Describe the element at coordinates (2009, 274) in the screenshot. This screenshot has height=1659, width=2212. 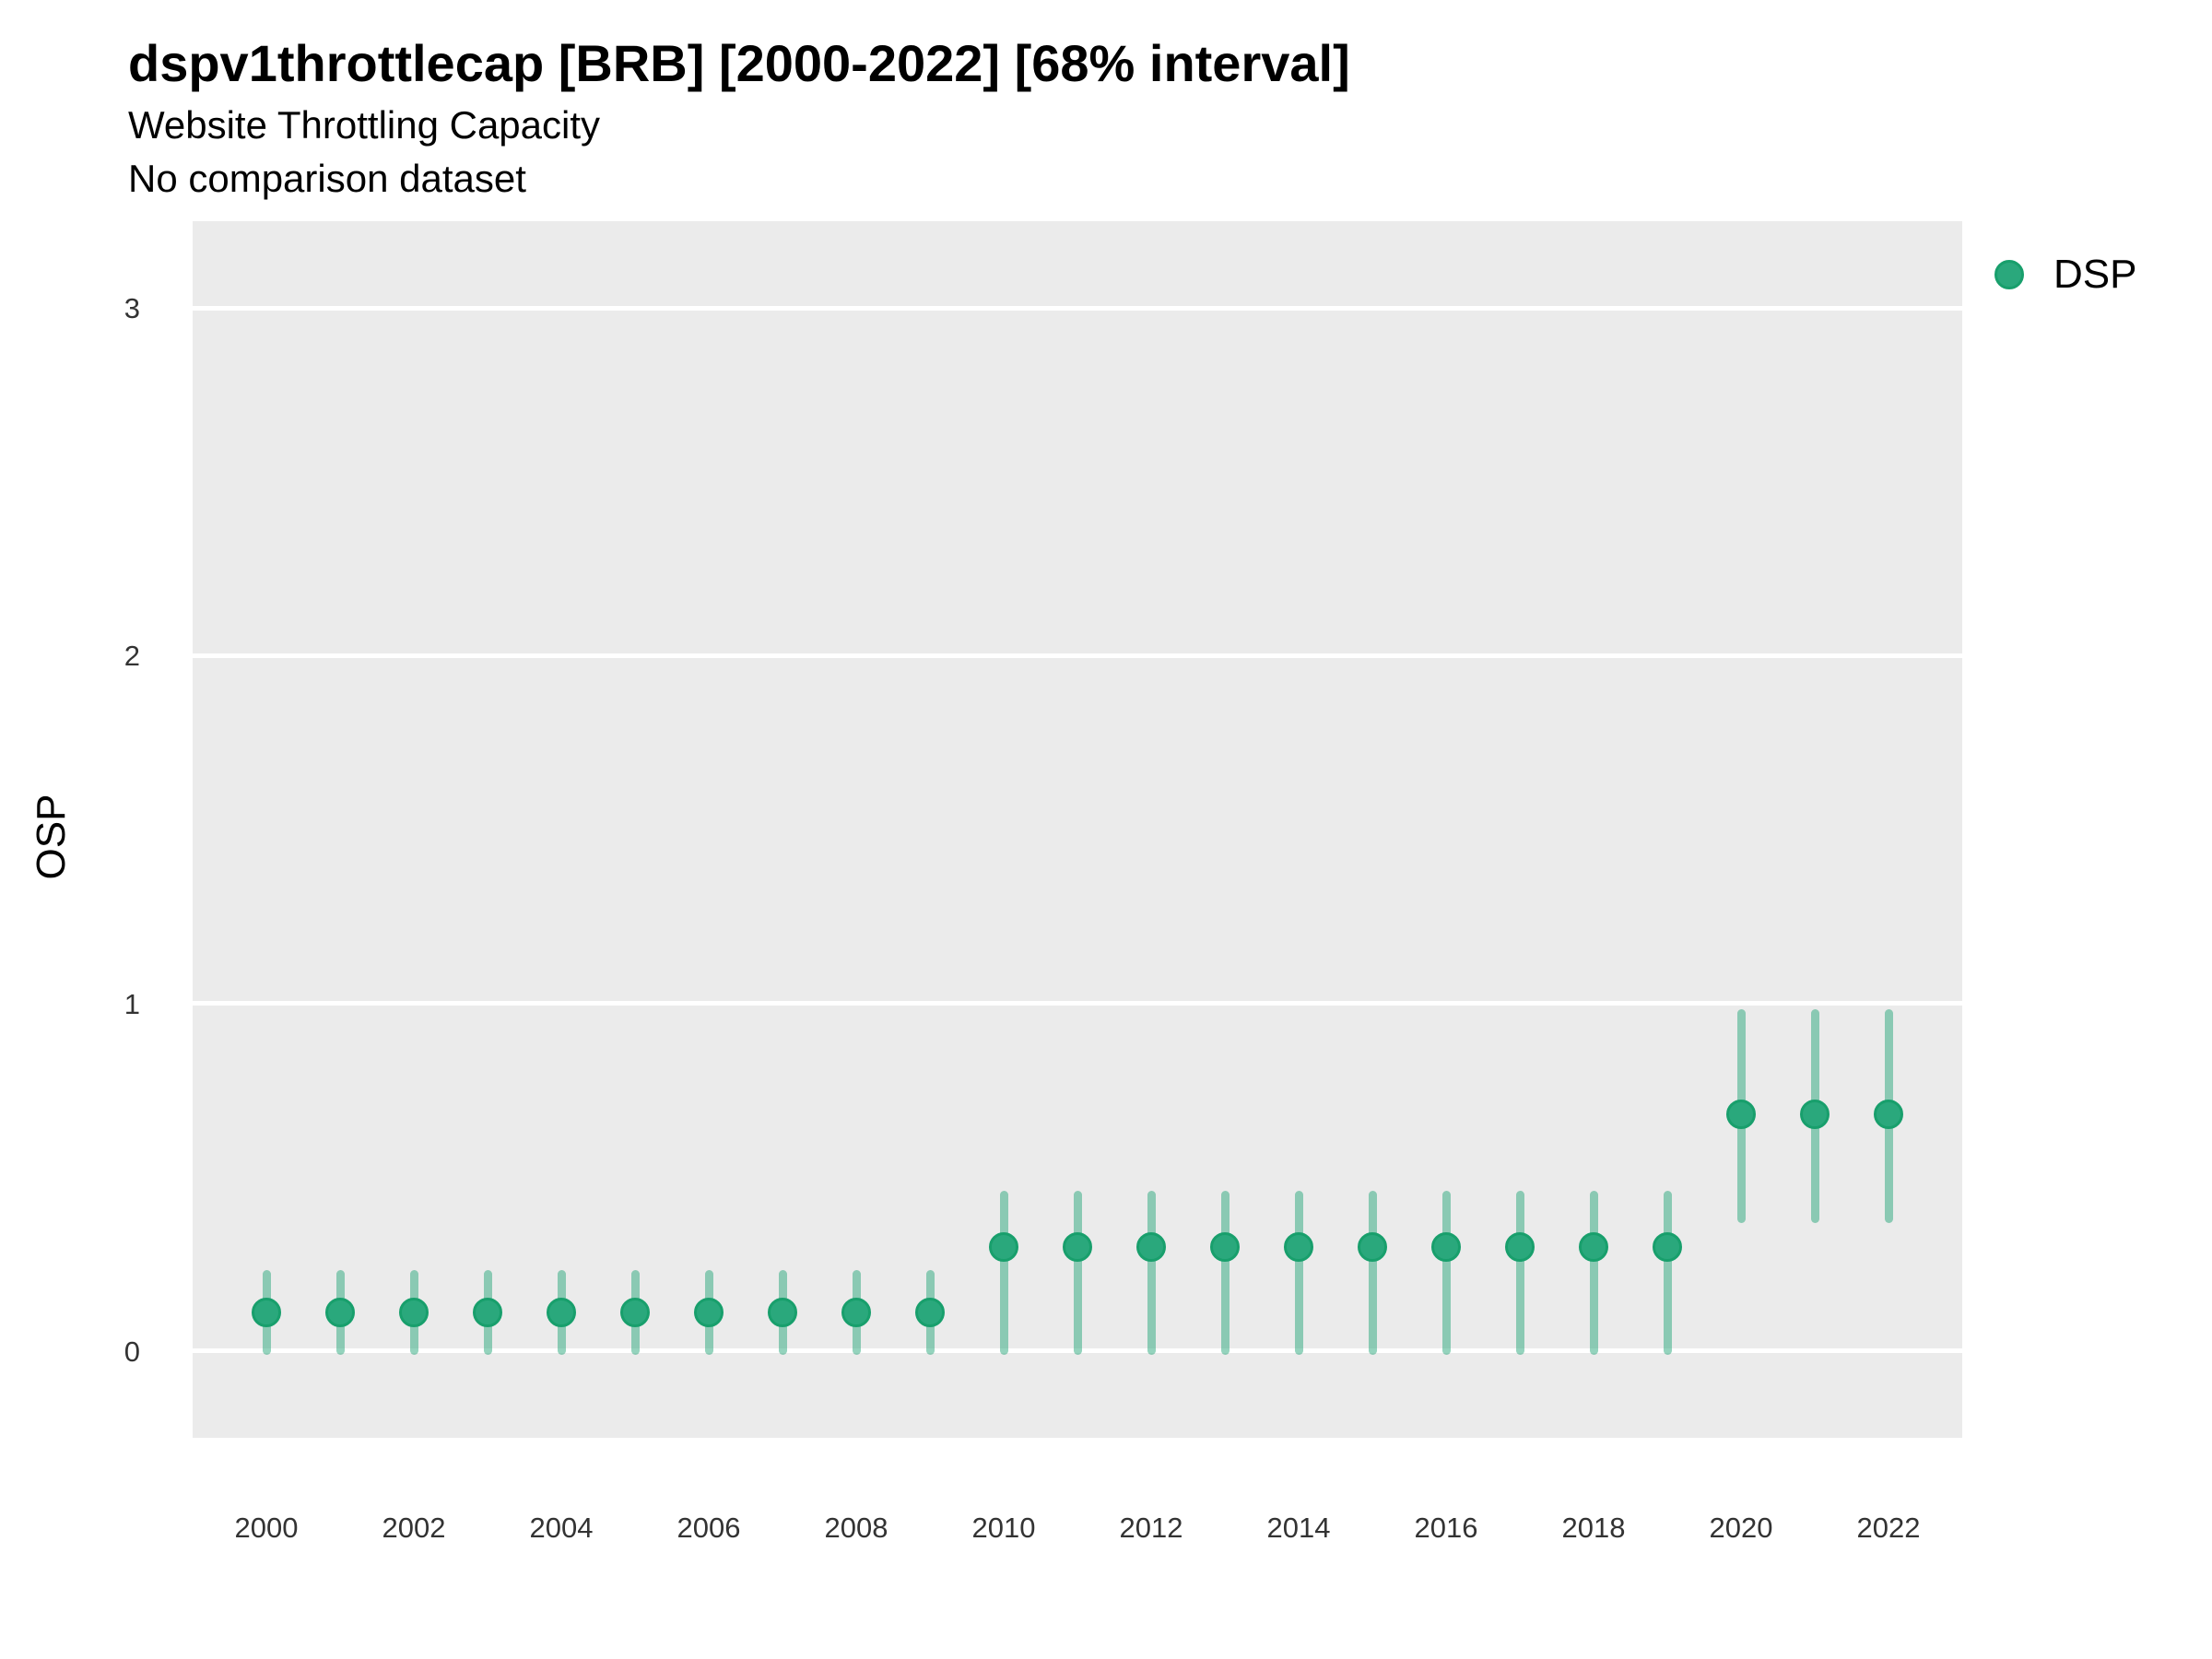
I see `legend-dot-dsp` at that location.